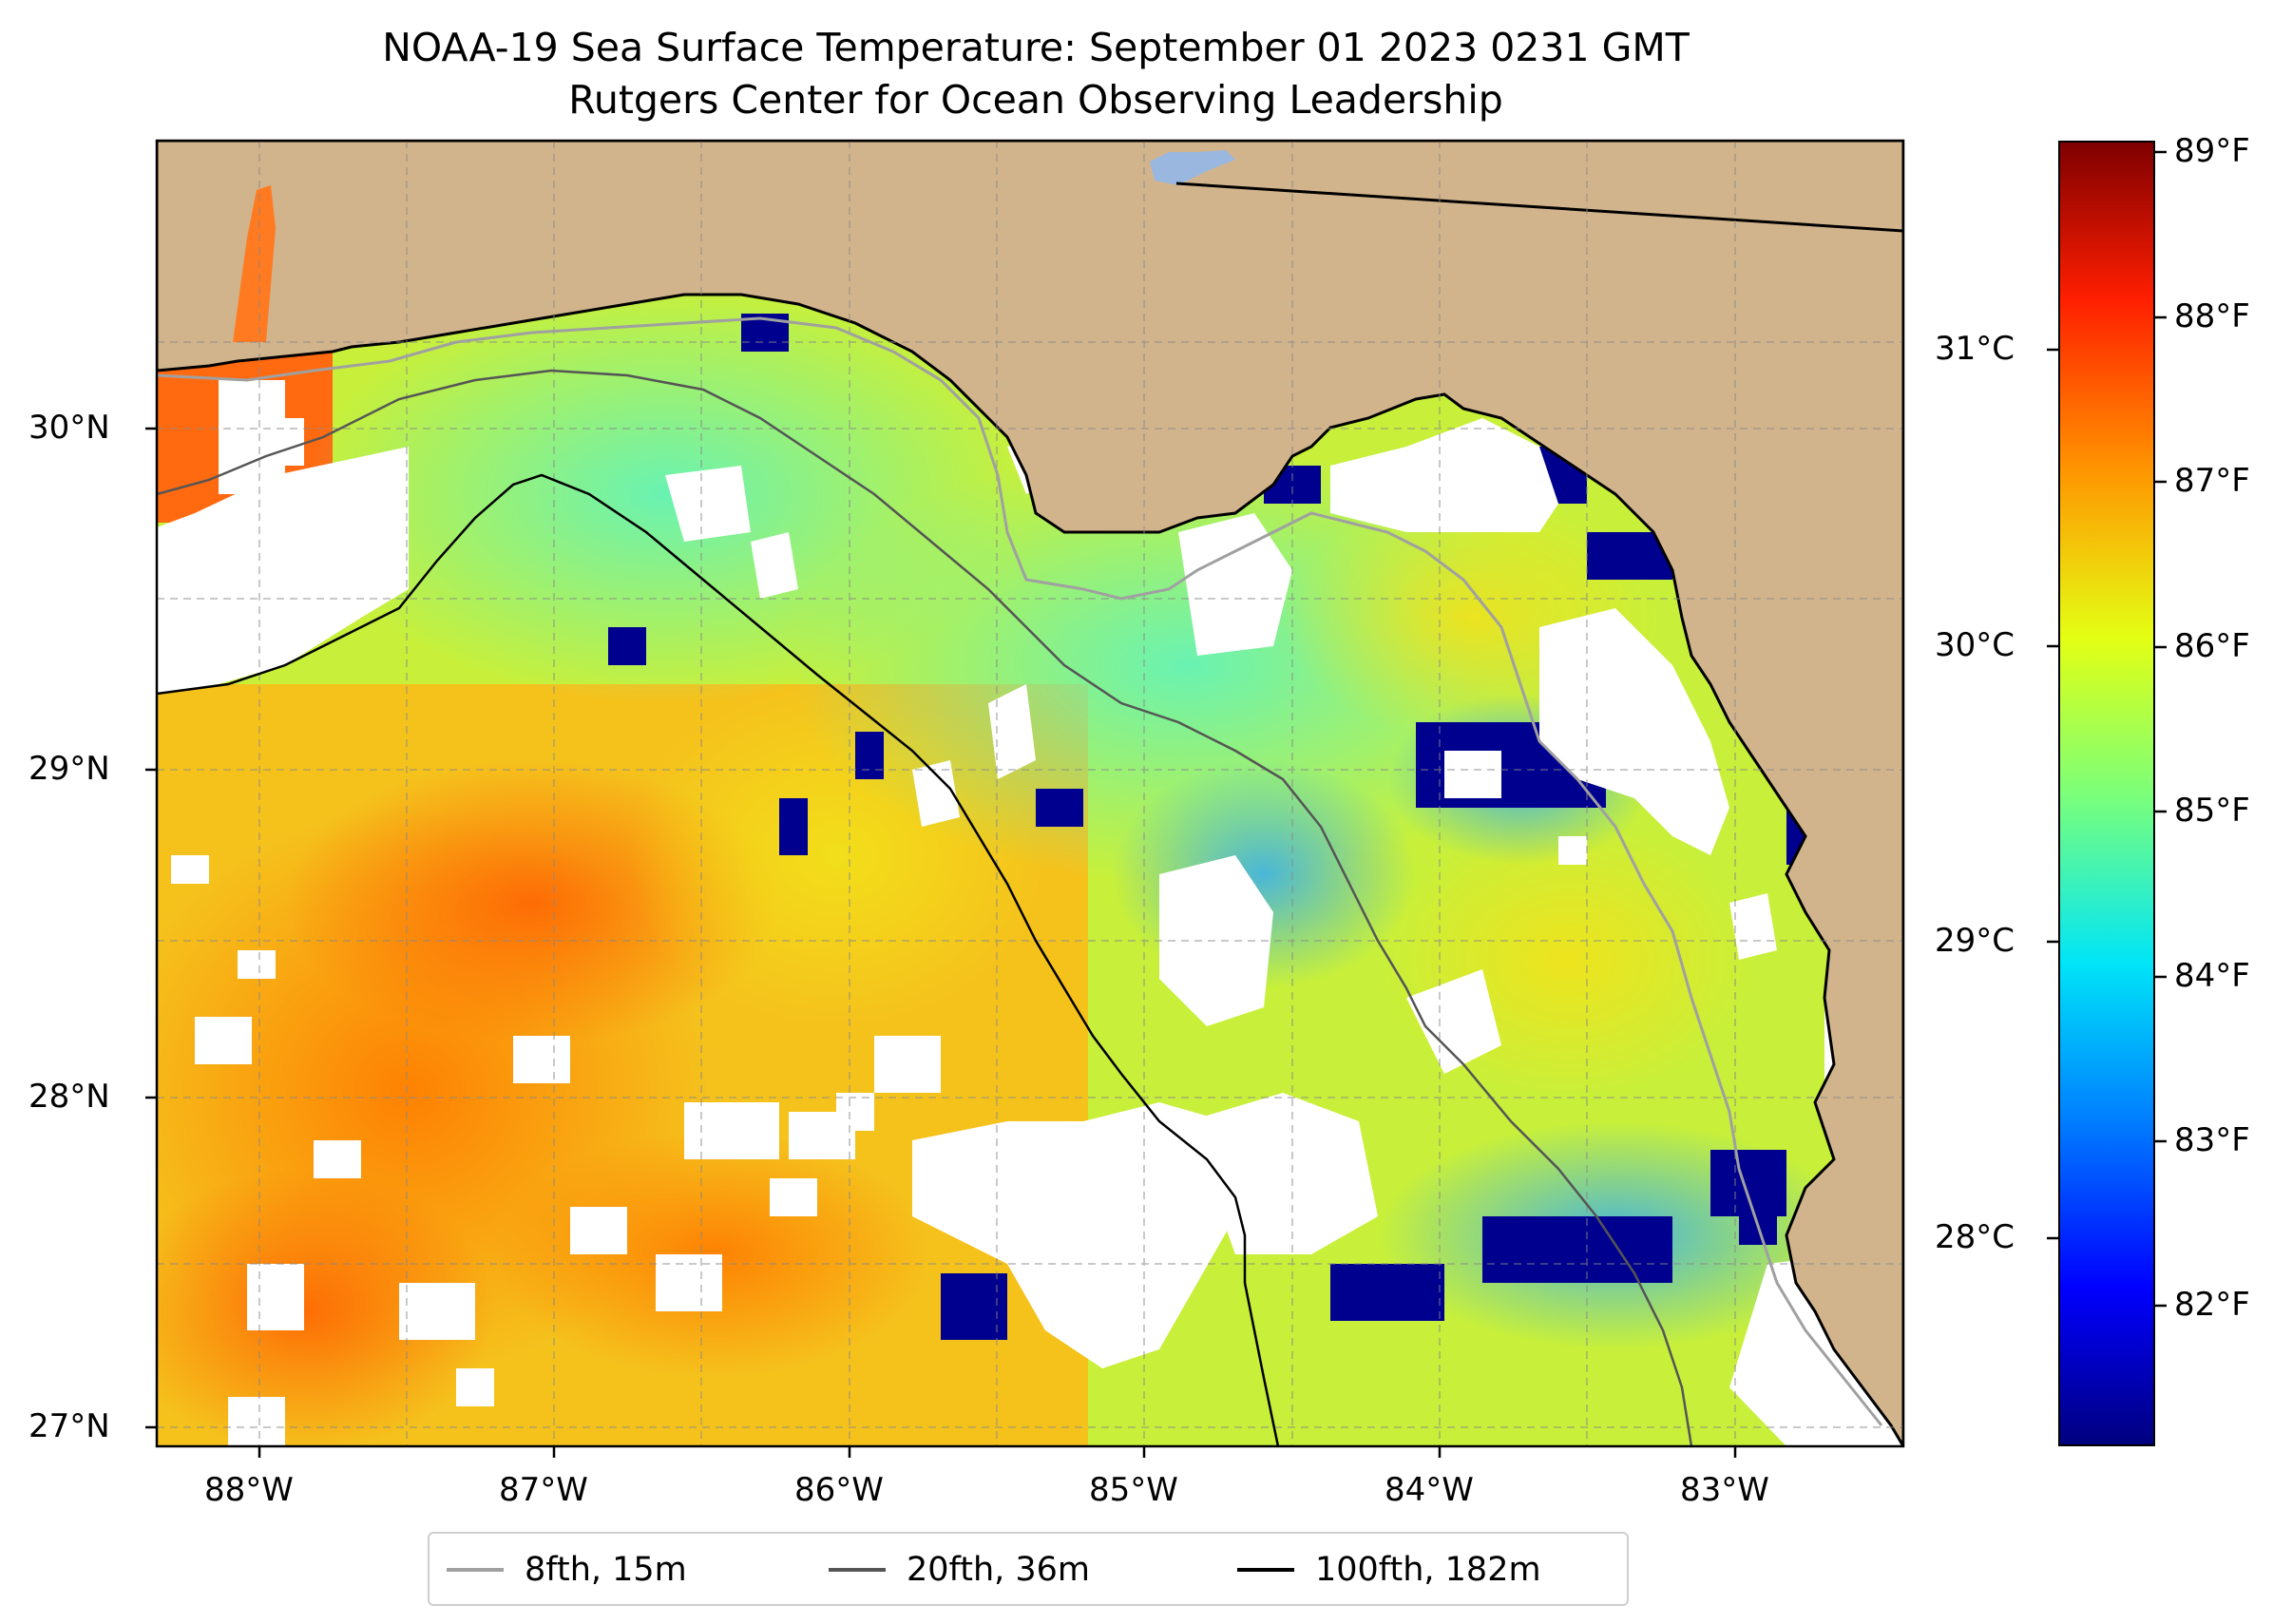 This screenshot has width=2292, height=1624. I want to click on colorbar-f-label: 88°F, so click(2212, 316).